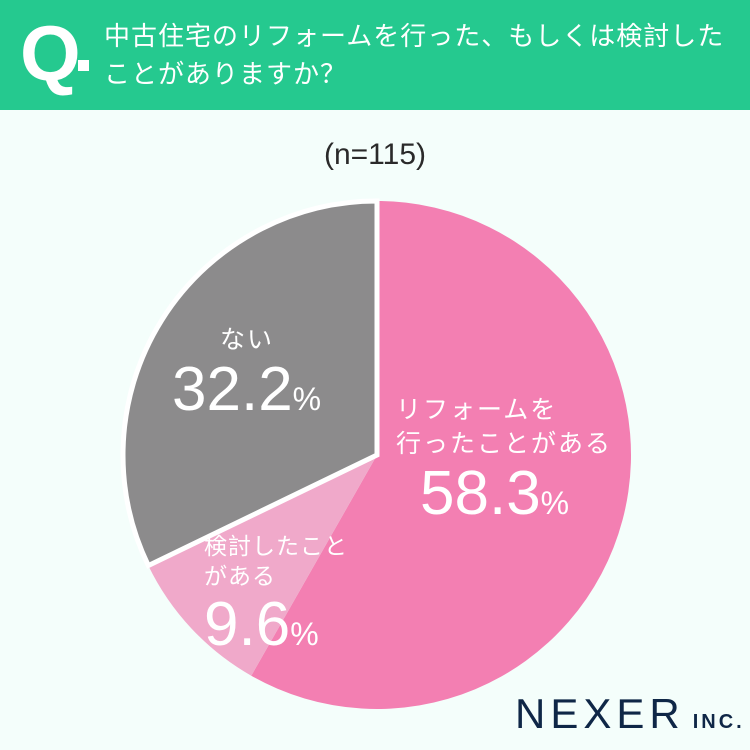 The image size is (750, 750). Describe the element at coordinates (50, 53) in the screenshot. I see `q-mark: Q` at that location.